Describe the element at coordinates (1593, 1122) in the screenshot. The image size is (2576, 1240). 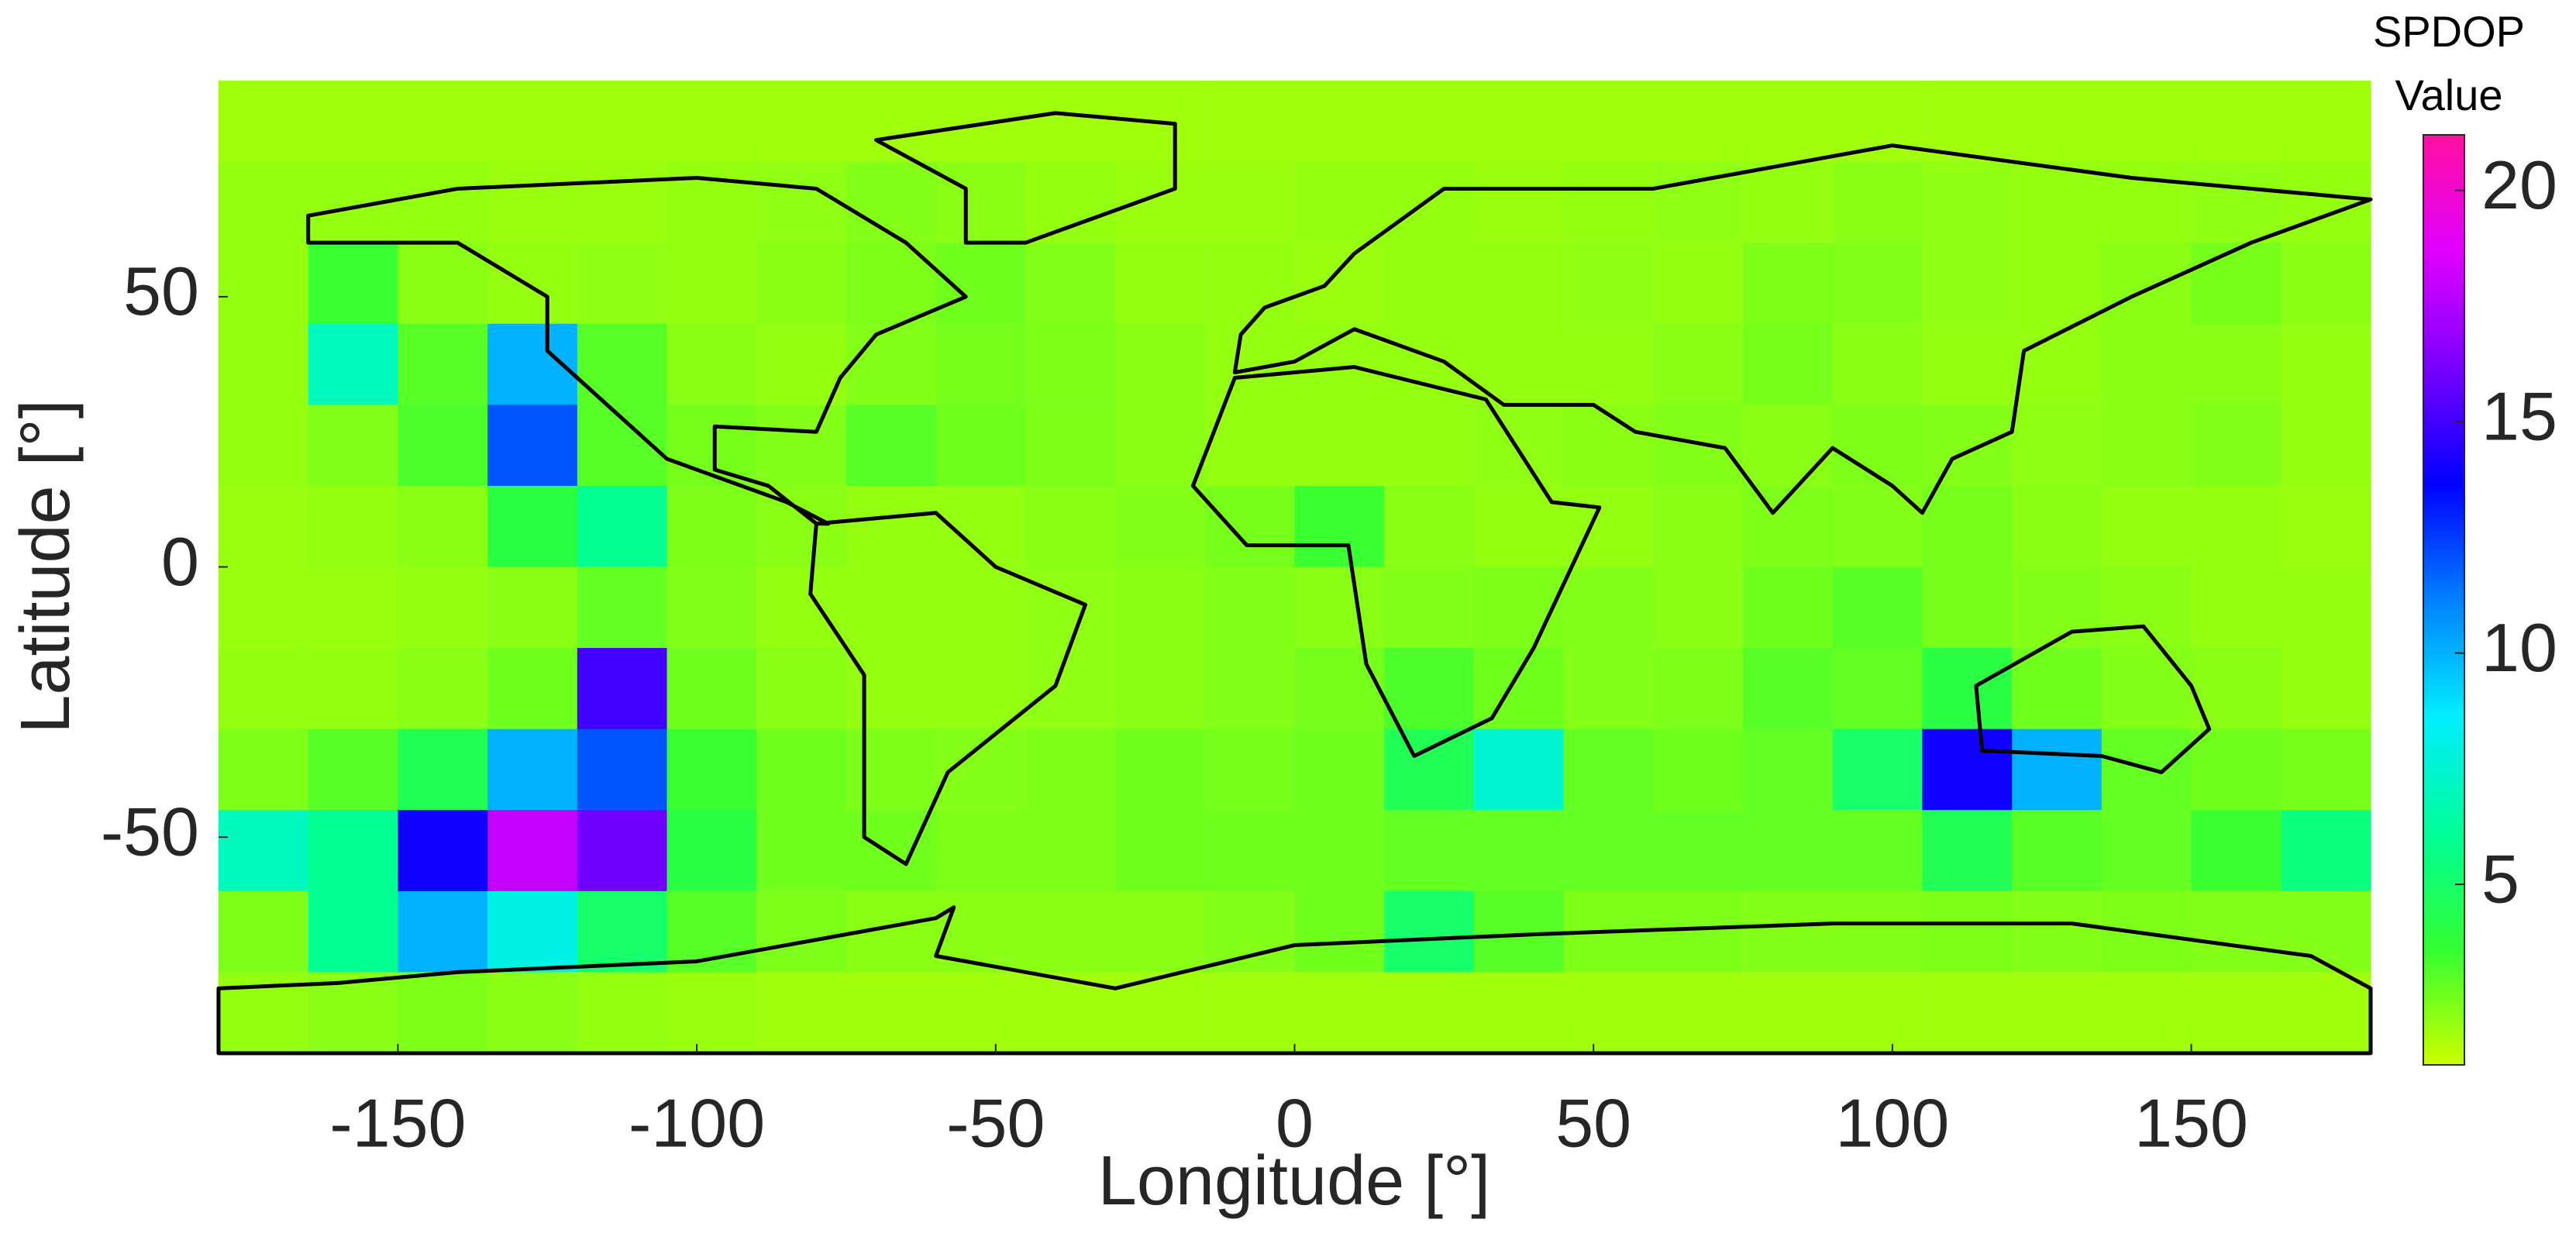
I see `x-tick-label: 50` at that location.